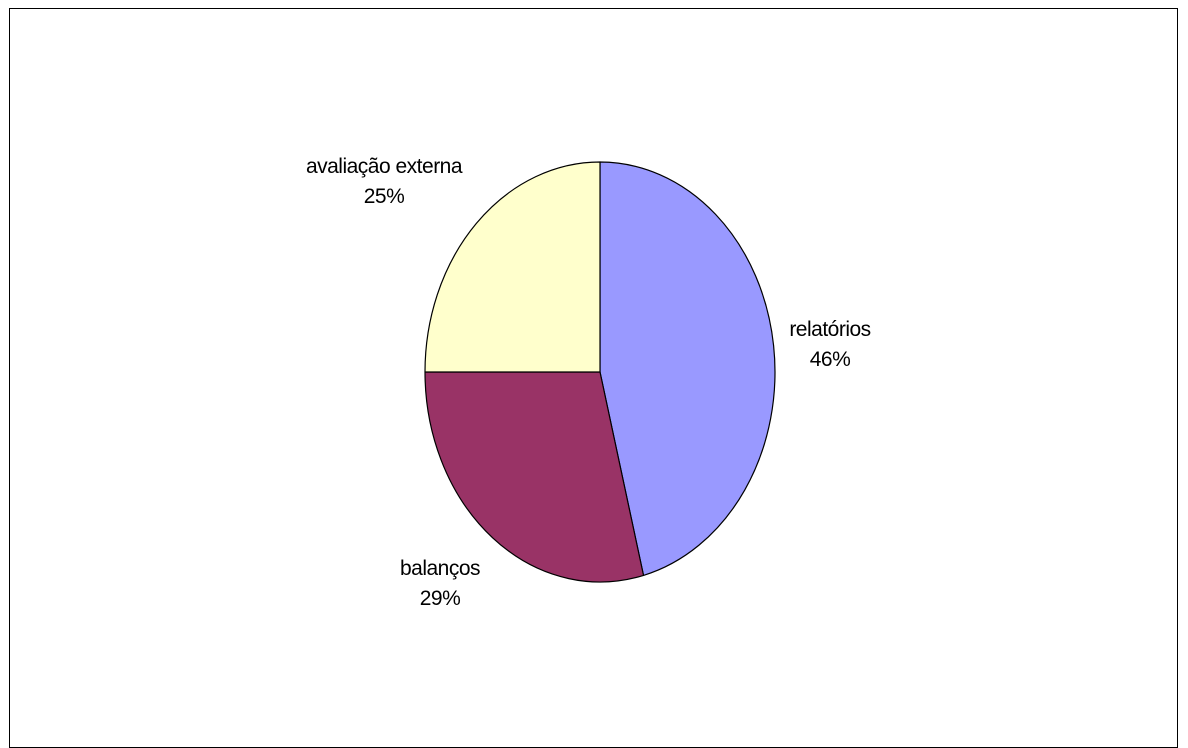  I want to click on slice-value-label-1: 46%, so click(830, 359).